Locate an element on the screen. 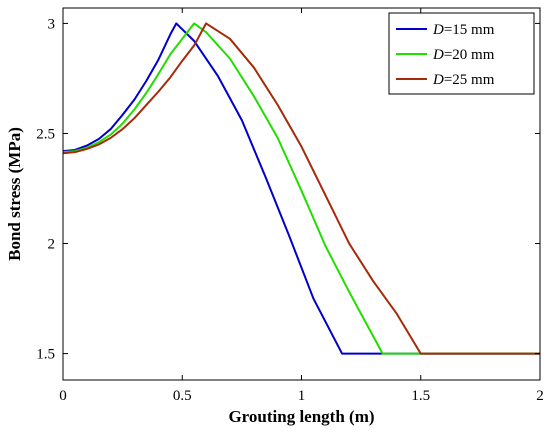 This screenshot has height=435, width=550. legend: D=15 mmD=20 mmD=25 mm is located at coordinates (461, 53).